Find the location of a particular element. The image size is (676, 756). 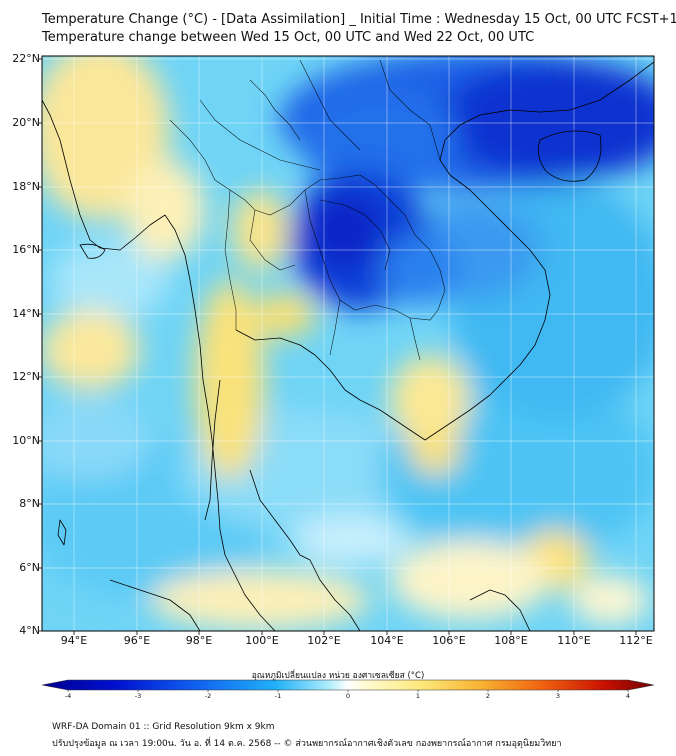

colorbar-tick: 2 is located at coordinates (488, 696).